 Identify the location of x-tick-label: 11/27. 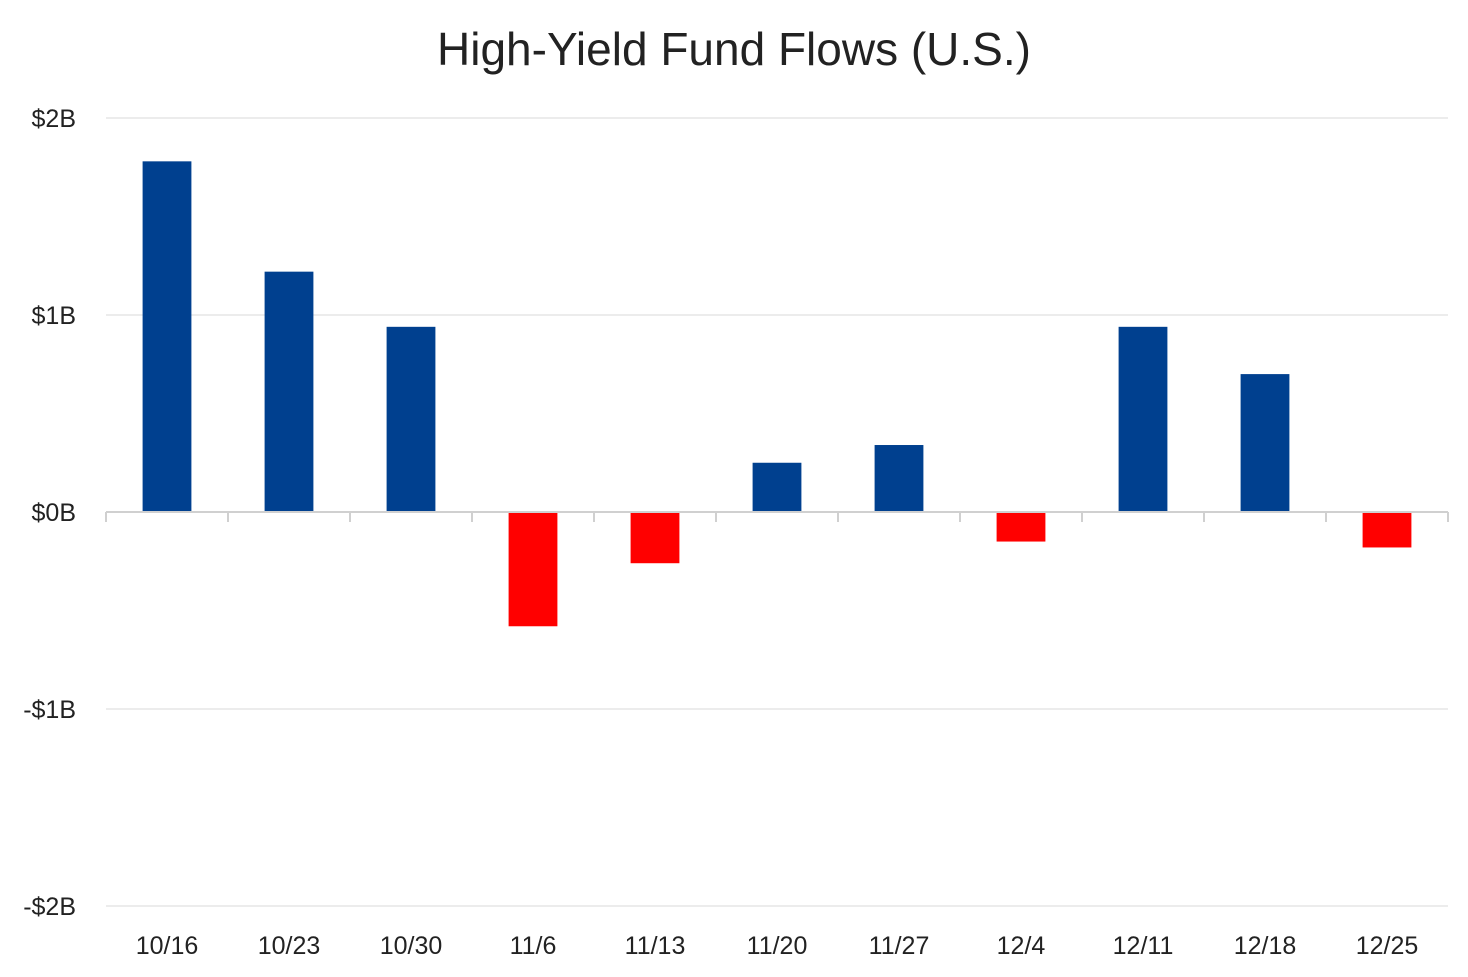
(899, 946).